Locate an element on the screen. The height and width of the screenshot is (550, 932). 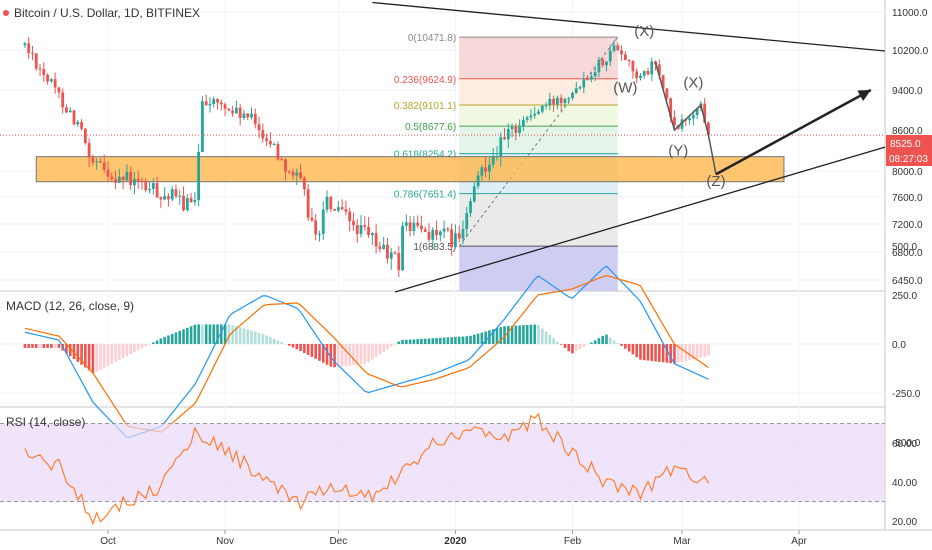
live-dot-icon is located at coordinates (6, 13).